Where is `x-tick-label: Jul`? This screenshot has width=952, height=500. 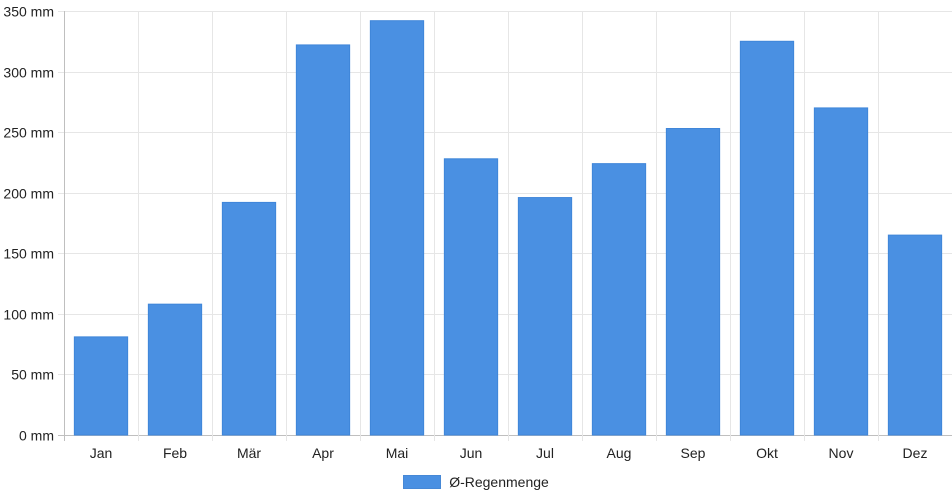 x-tick-label: Jul is located at coordinates (545, 453).